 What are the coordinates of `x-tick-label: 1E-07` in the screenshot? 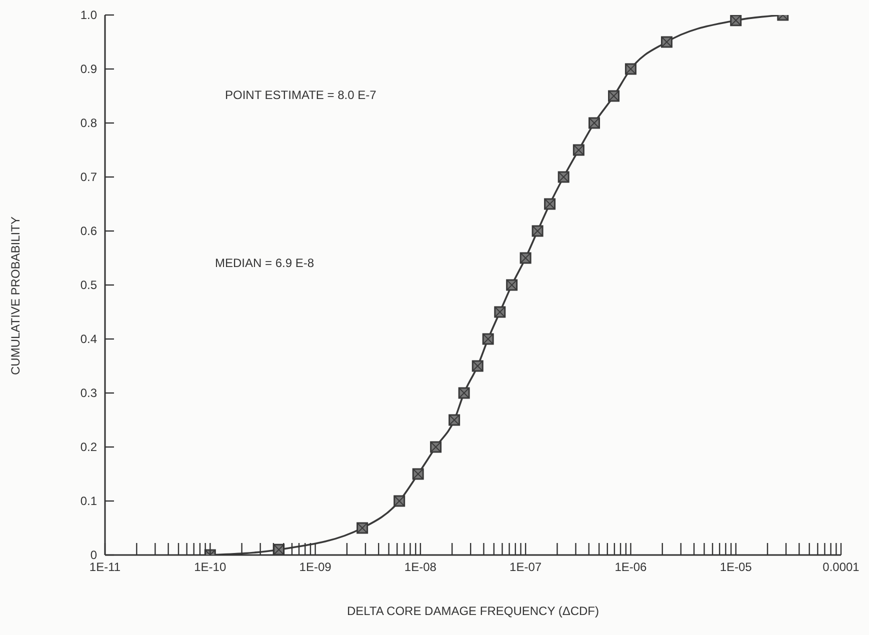 It's located at (526, 567).